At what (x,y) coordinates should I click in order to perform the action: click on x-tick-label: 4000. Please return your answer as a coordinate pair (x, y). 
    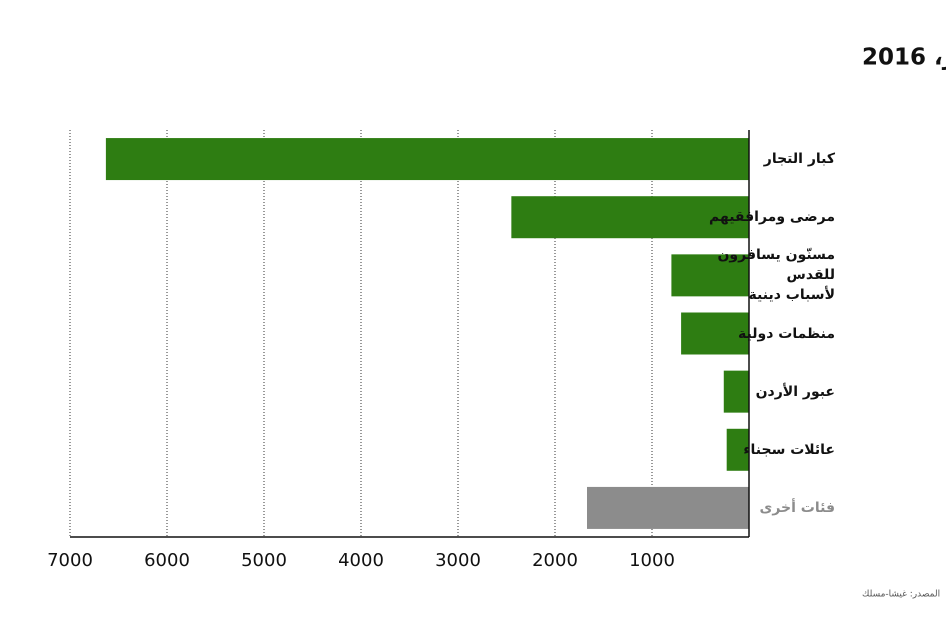
    Looking at the image, I should click on (361, 560).